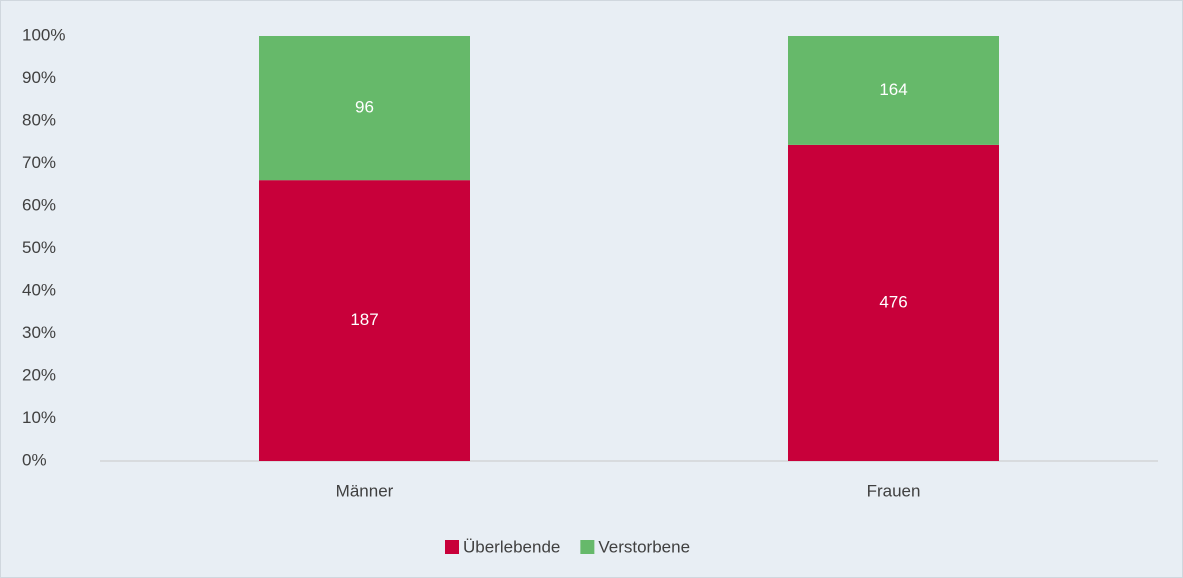 The image size is (1183, 578). I want to click on y-tick-label: 100%, so click(43, 34).